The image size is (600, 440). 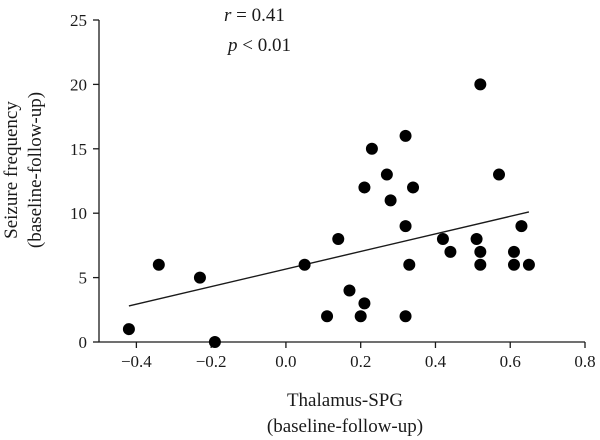 I want to click on correlation-annotation: r = 0.41 p < 0.01, so click(x=257, y=30).